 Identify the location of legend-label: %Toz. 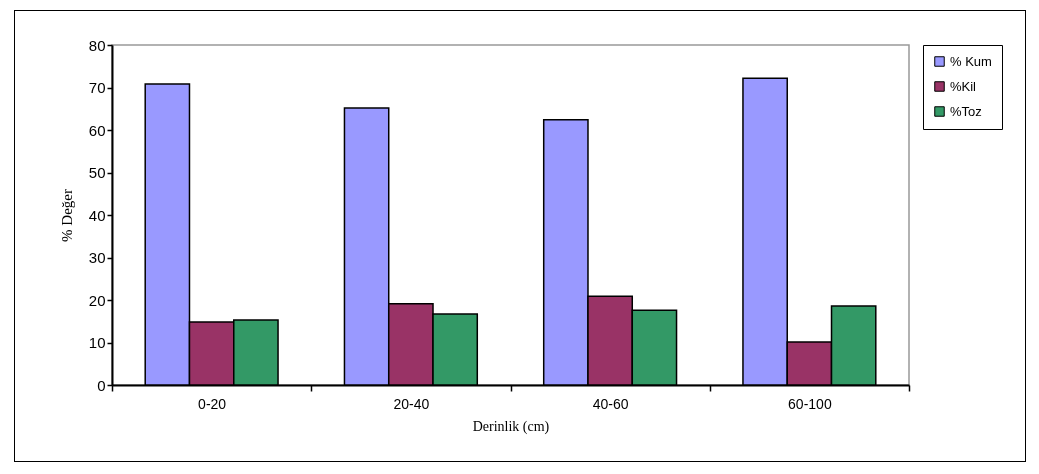
(966, 111).